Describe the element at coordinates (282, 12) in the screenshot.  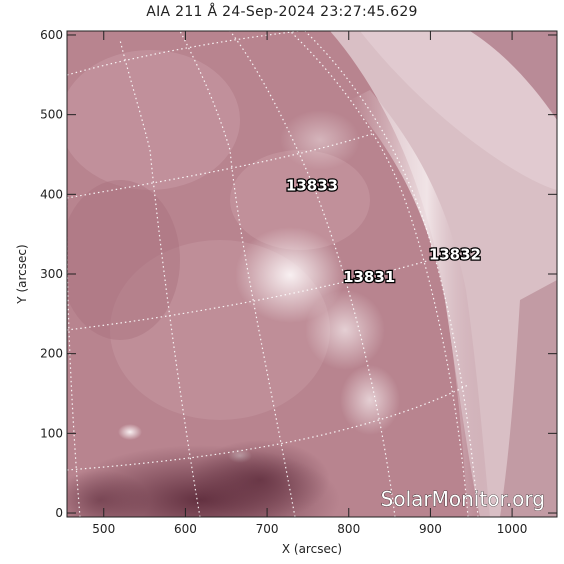
I see `image-title: AIA 211 Å 24-Sep-2024 23:27:45.629` at that location.